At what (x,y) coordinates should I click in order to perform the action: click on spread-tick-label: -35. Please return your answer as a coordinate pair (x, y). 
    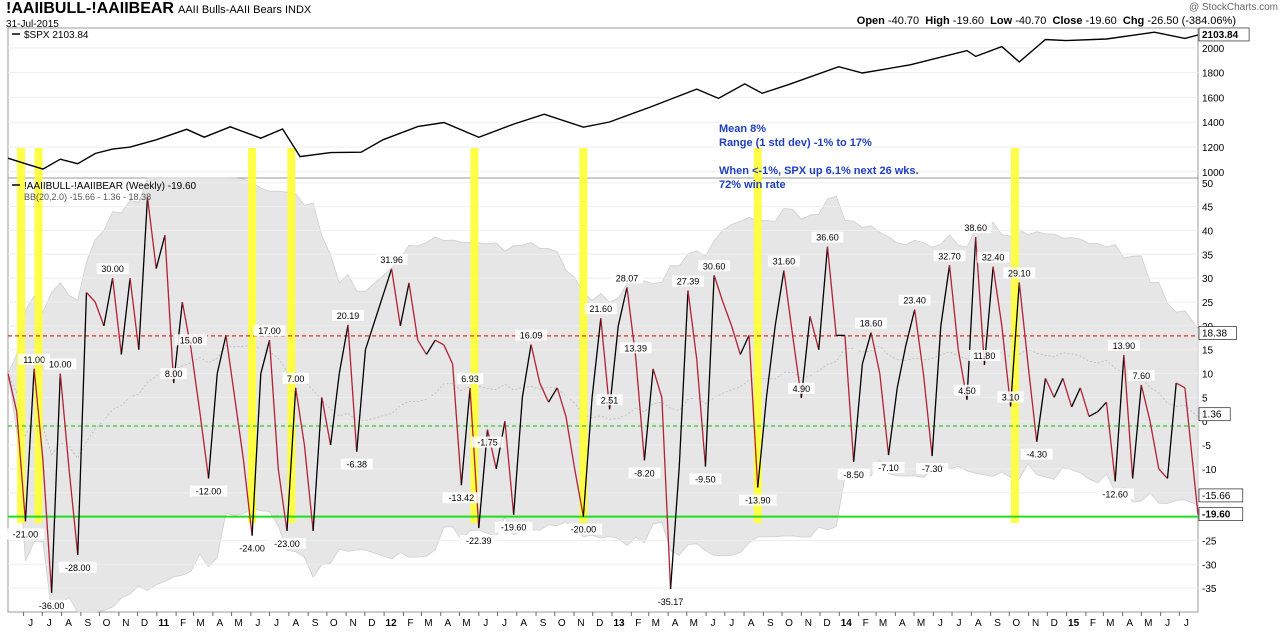
    Looking at the image, I should click on (1209, 589).